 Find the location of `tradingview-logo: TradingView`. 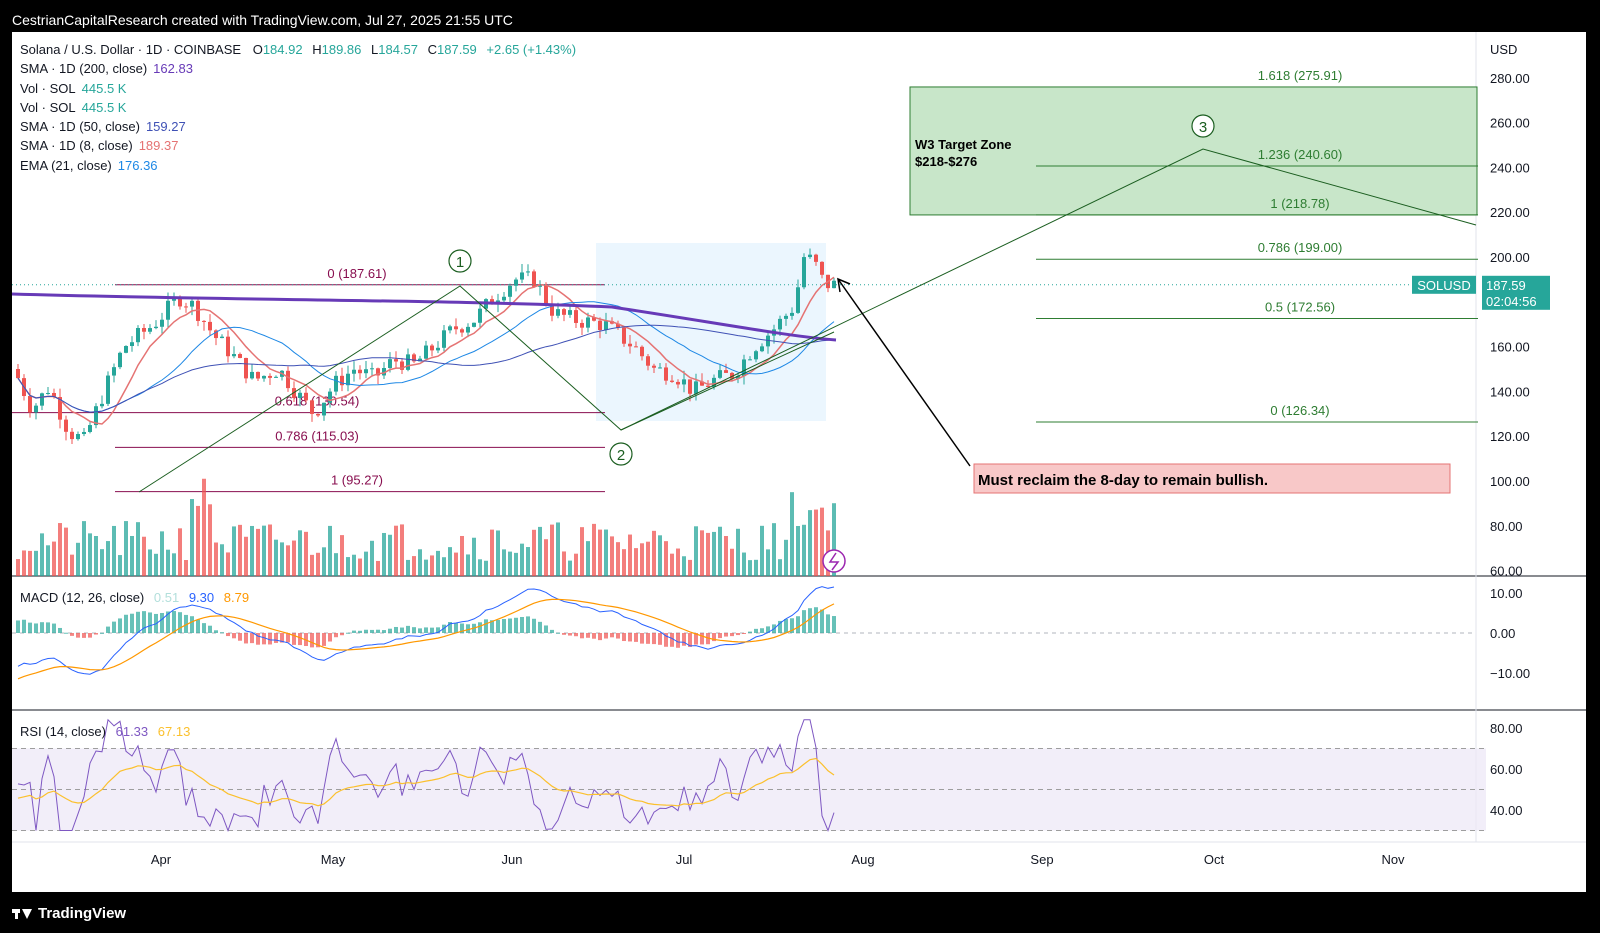

tradingview-logo: TradingView is located at coordinates (69, 913).